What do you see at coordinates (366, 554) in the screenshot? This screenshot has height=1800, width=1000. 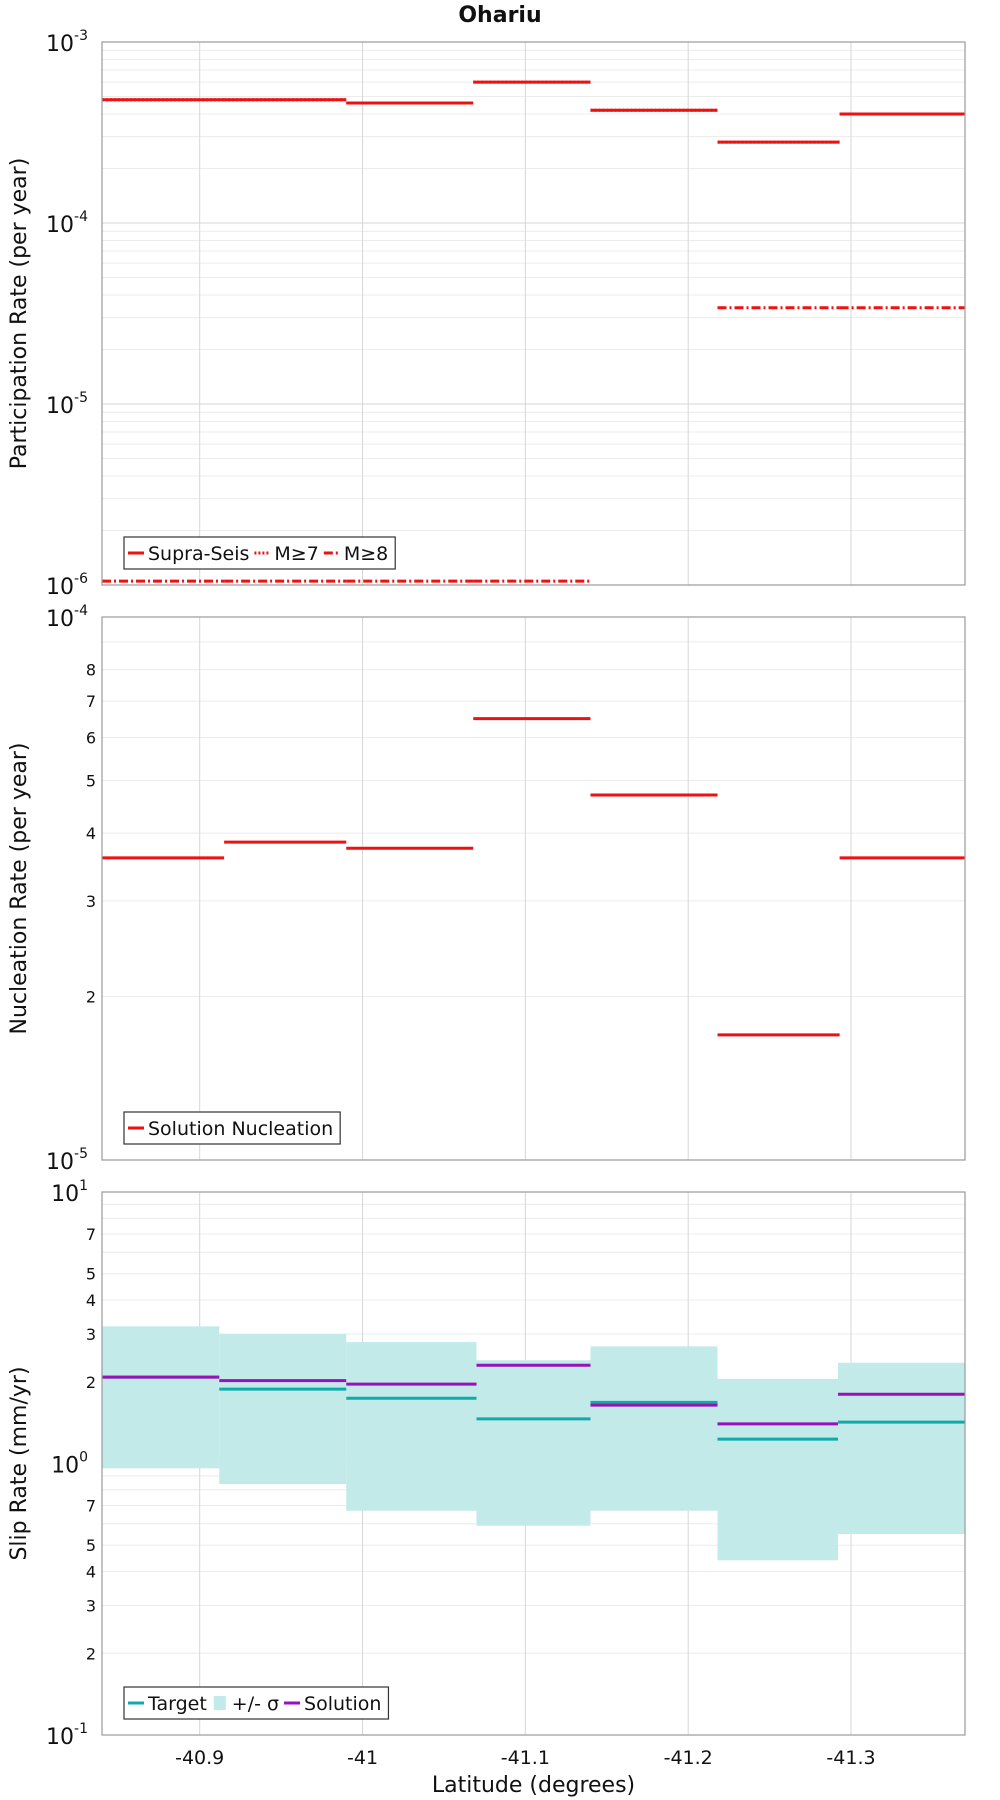 I see `legend-label: M≥8` at bounding box center [366, 554].